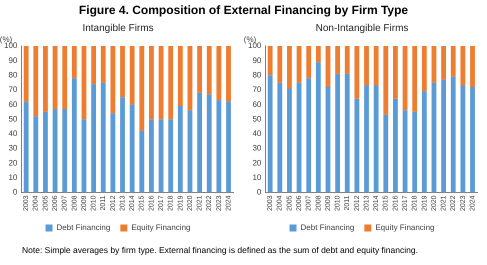 The height and width of the screenshot is (265, 487). Describe the element at coordinates (118, 28) in the screenshot. I see `chart-subtitle: Intangible Firms` at that location.